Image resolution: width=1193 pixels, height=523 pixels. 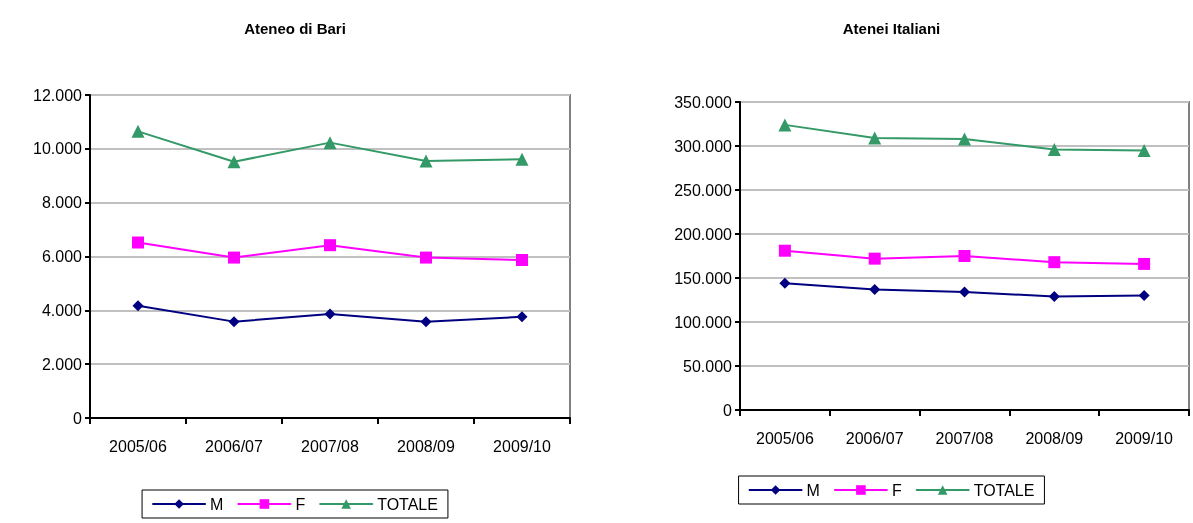 What do you see at coordinates (58, 95) in the screenshot?
I see `y-tick-label: 12.000` at bounding box center [58, 95].